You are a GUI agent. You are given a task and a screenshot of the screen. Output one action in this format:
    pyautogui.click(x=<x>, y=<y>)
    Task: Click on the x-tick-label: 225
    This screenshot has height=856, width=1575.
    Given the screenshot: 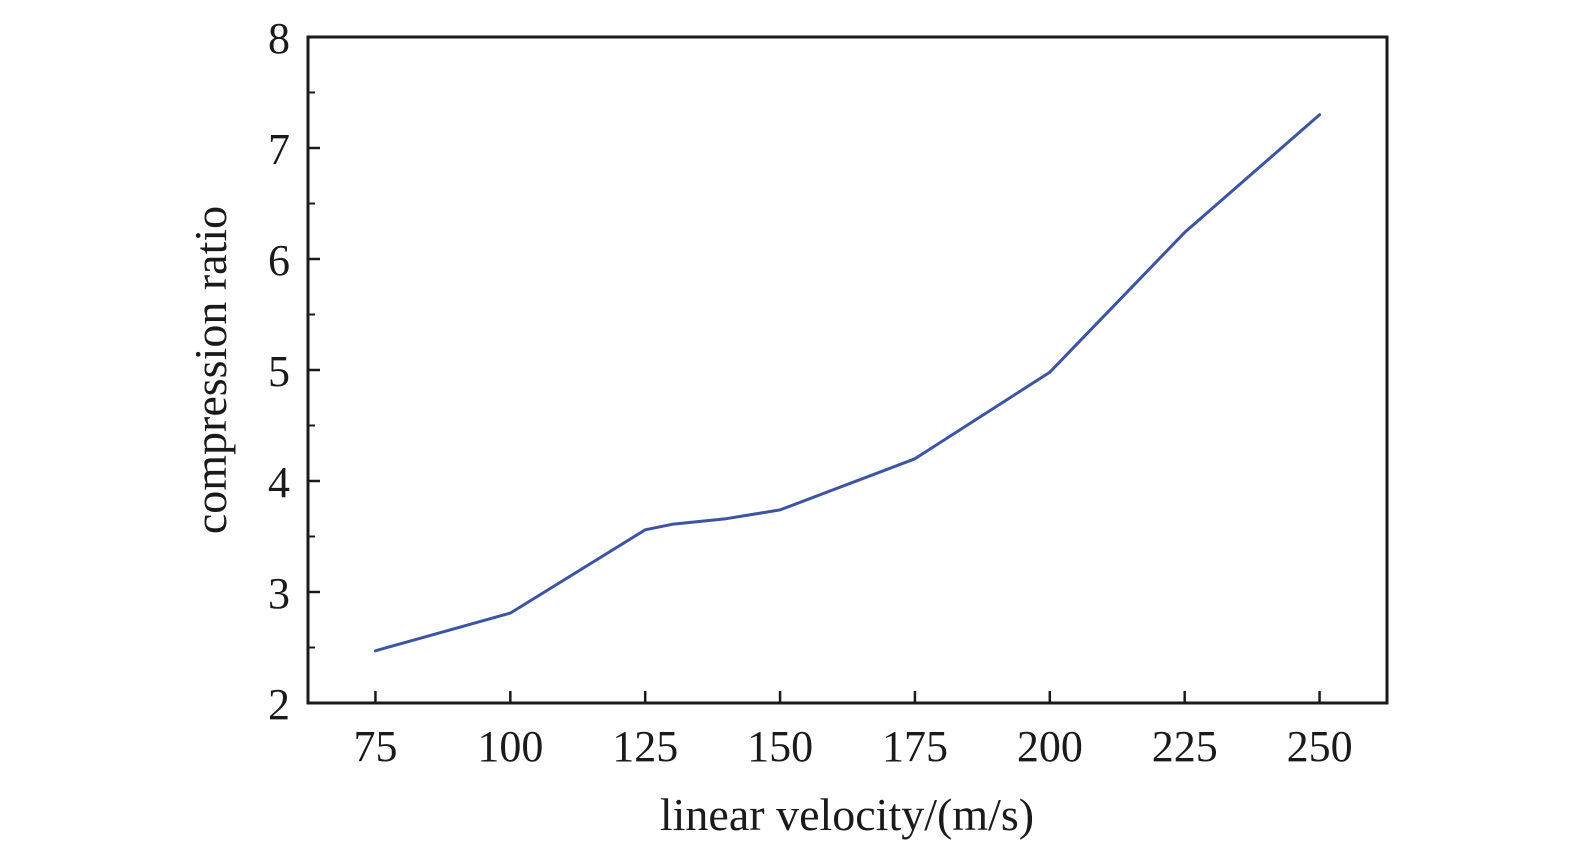 What is the action you would take?
    pyautogui.click(x=1185, y=746)
    